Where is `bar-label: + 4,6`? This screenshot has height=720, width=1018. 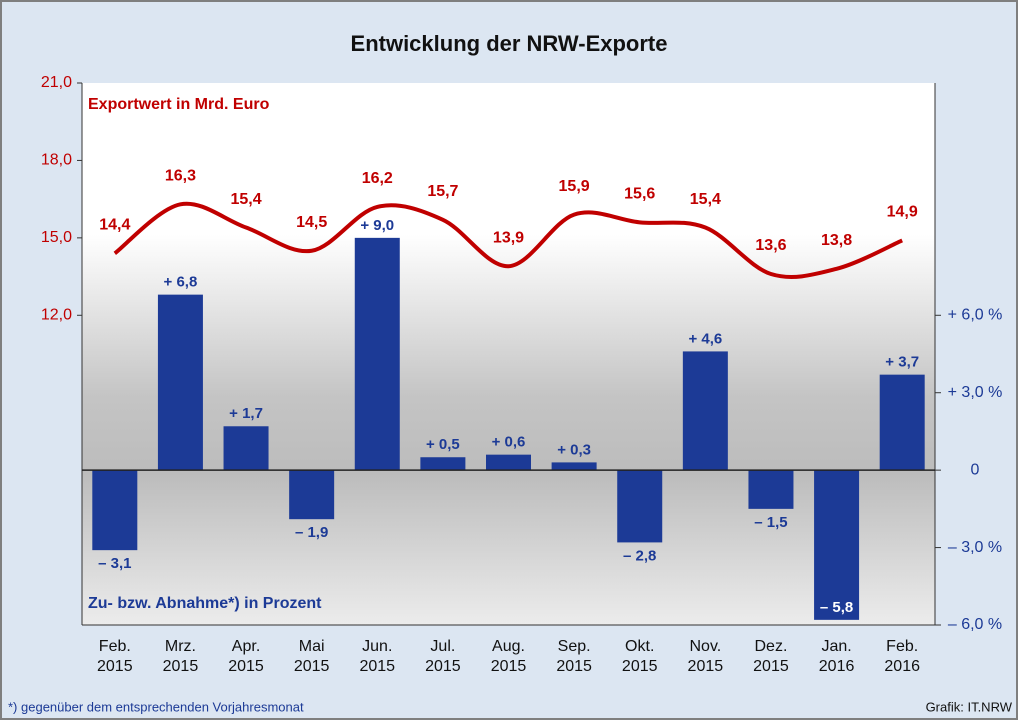
bar-label: + 4,6 is located at coordinates (705, 338).